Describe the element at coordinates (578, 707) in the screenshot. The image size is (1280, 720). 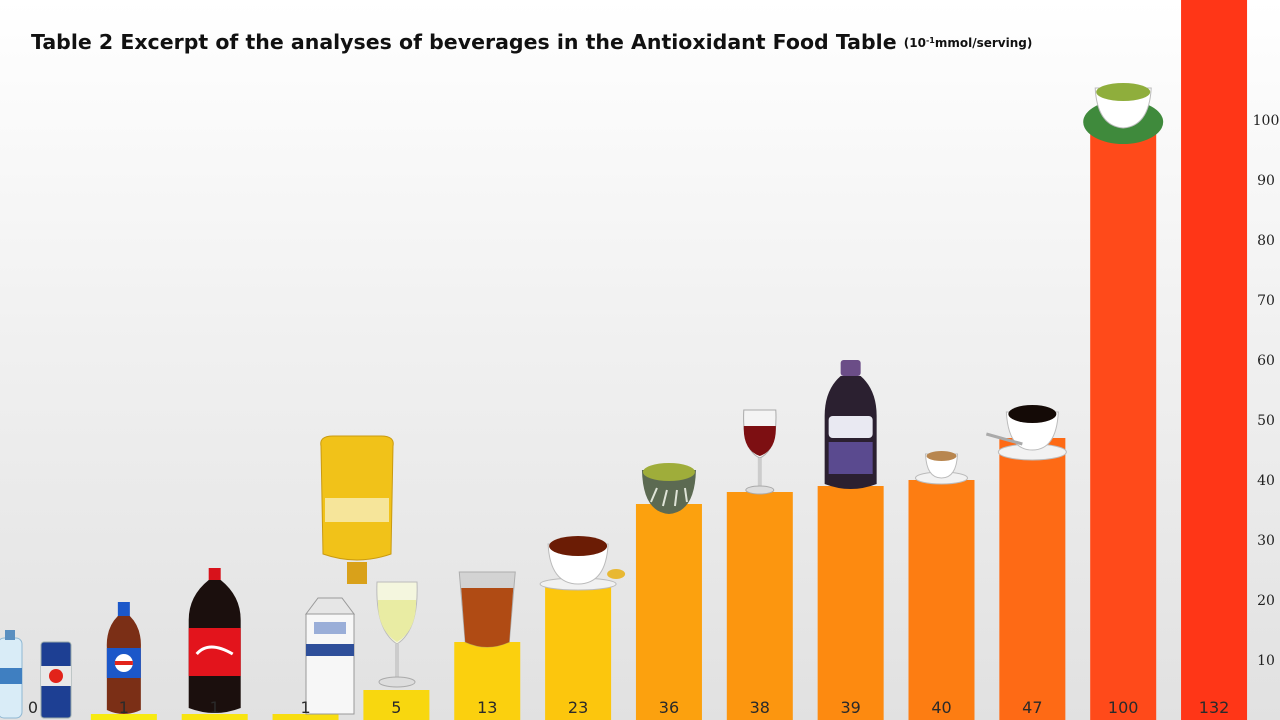
I see `value-label: 23` at that location.